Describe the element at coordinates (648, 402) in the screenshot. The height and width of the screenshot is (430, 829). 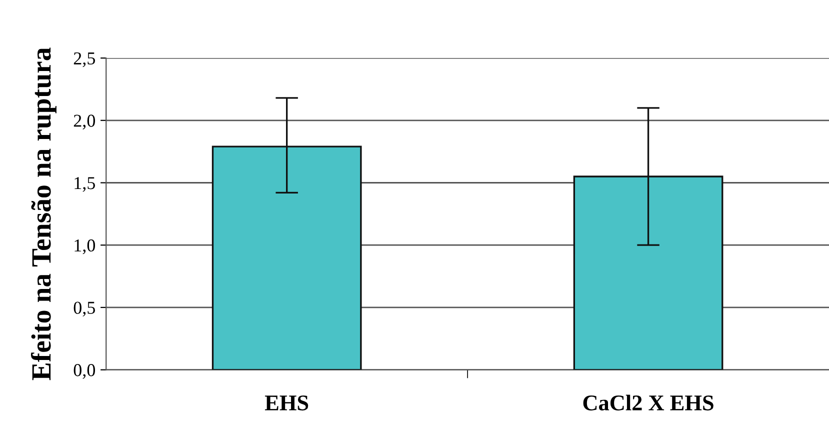
I see `x-tick-label: CaCl2 X EHS` at that location.